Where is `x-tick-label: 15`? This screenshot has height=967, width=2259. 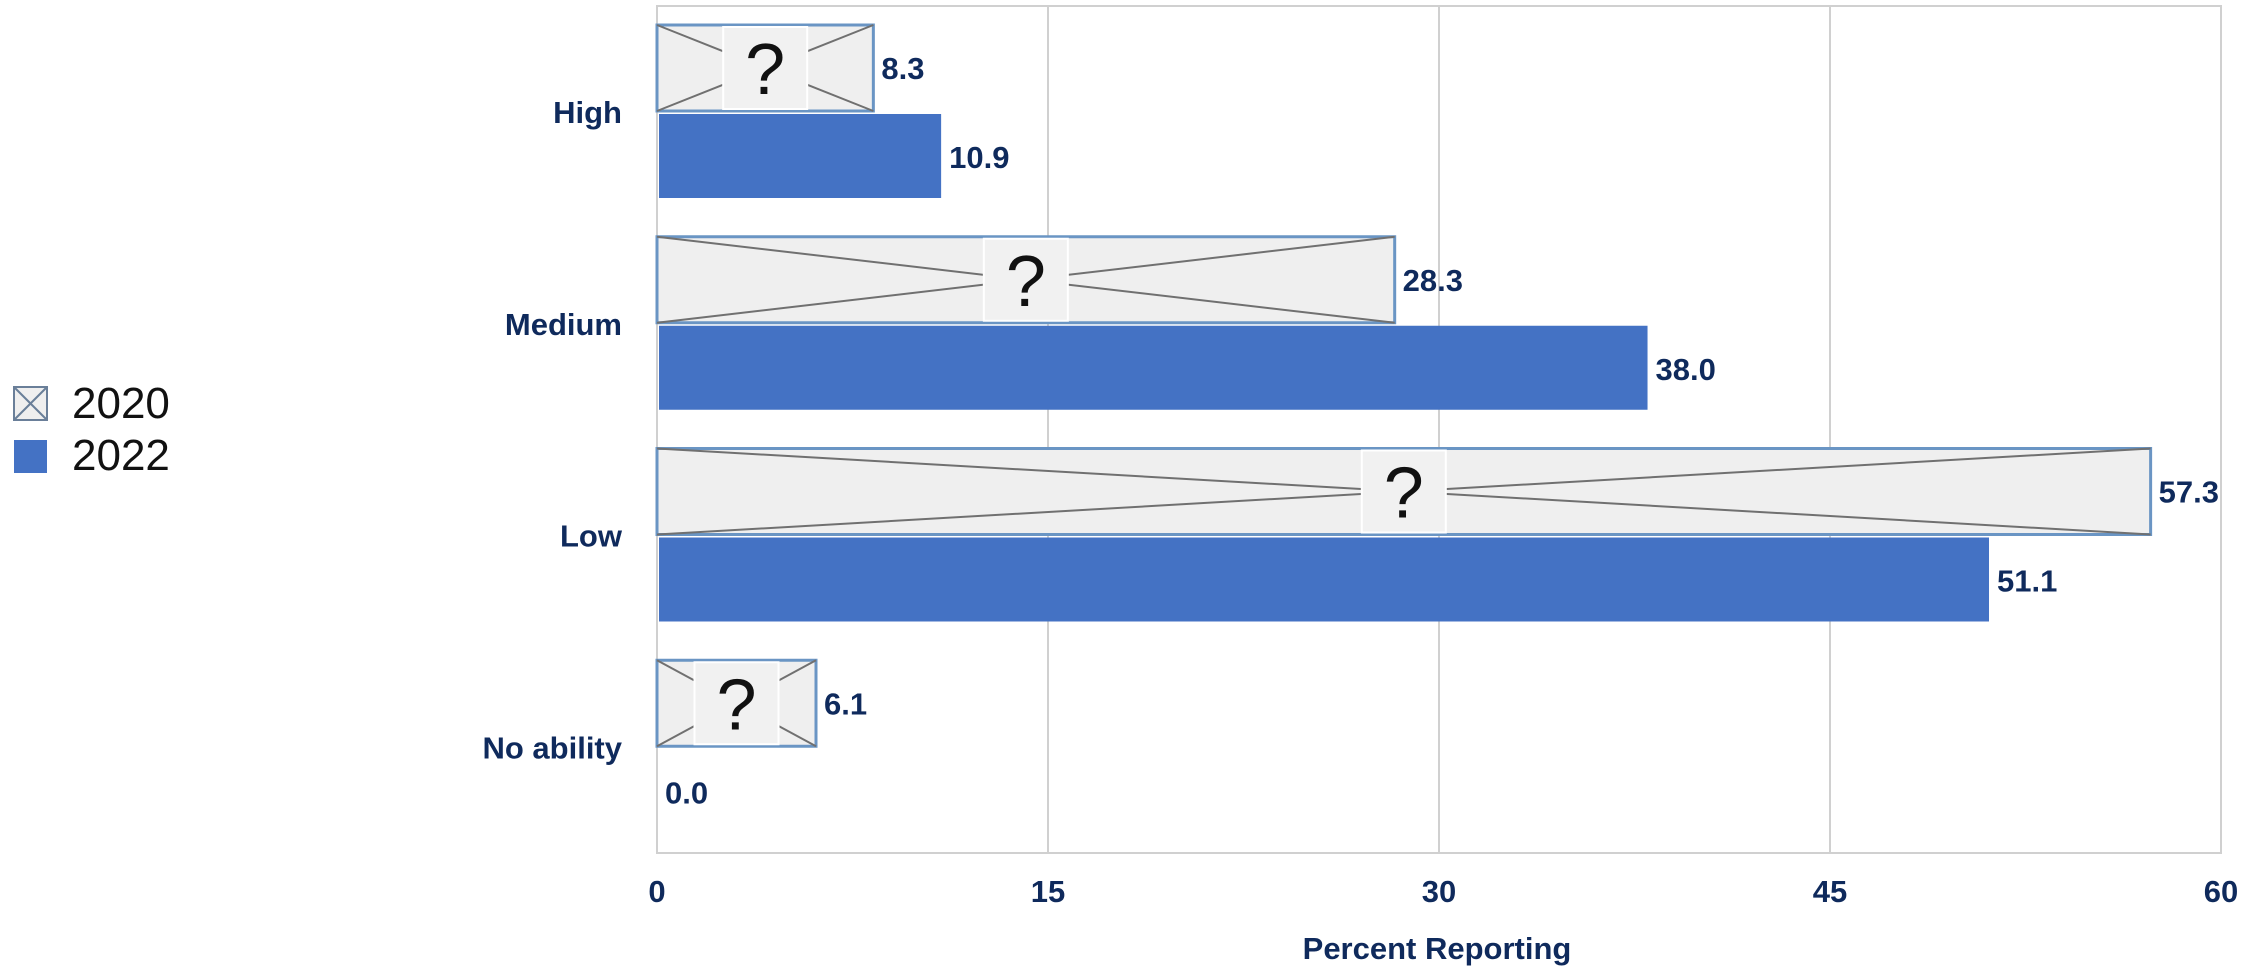
x-tick-label: 15 is located at coordinates (1048, 891).